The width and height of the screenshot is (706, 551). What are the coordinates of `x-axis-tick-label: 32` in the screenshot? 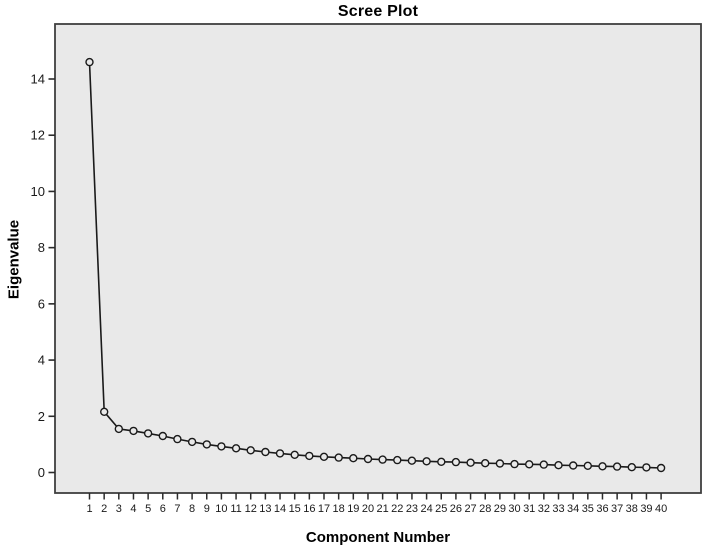 It's located at (544, 509).